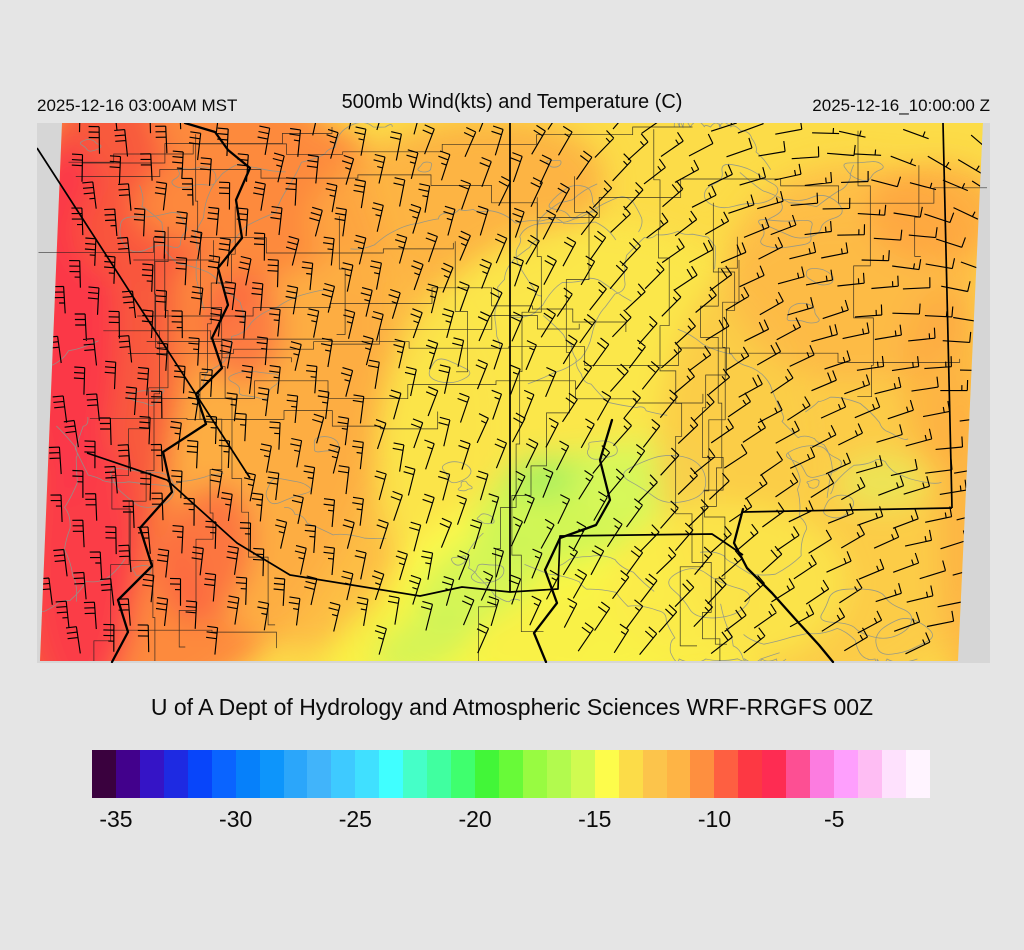 The width and height of the screenshot is (1024, 950). What do you see at coordinates (901, 105) in the screenshot?
I see `utc-timestamp-label: 2025-12-16_10:00:00 Z` at bounding box center [901, 105].